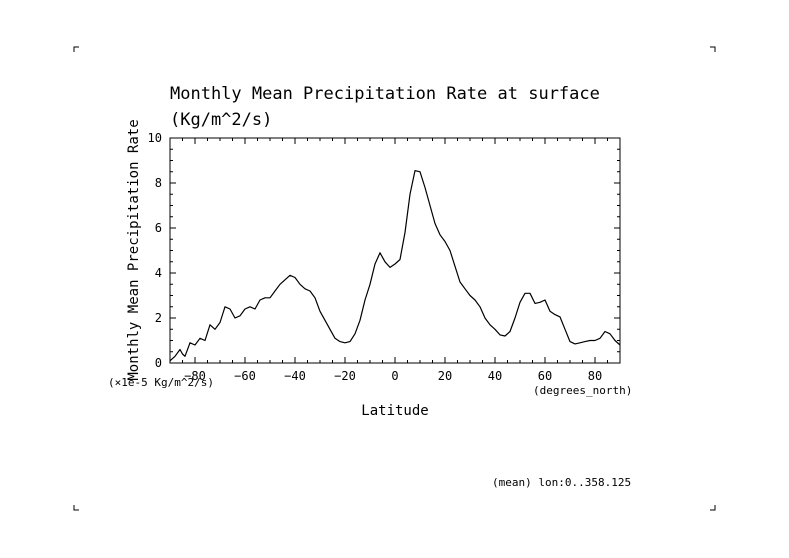 The height and width of the screenshot is (558, 789). Describe the element at coordinates (445, 376) in the screenshot. I see `x-tick-label: 20` at that location.